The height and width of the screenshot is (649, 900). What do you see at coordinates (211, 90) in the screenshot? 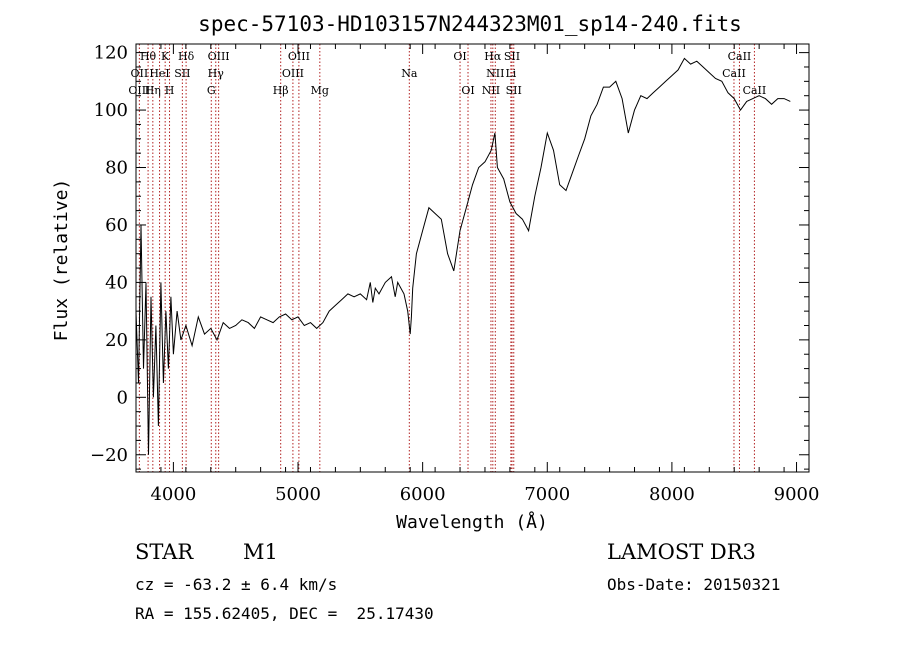
I see `line-label: G` at bounding box center [211, 90].